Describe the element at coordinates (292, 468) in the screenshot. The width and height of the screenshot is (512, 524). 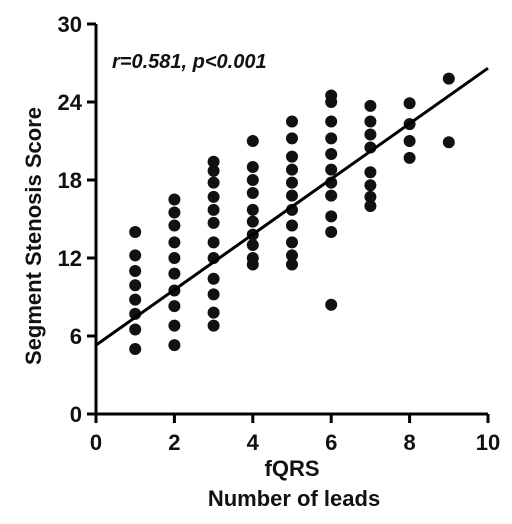
I see `x-axis-title: fQRS` at that location.